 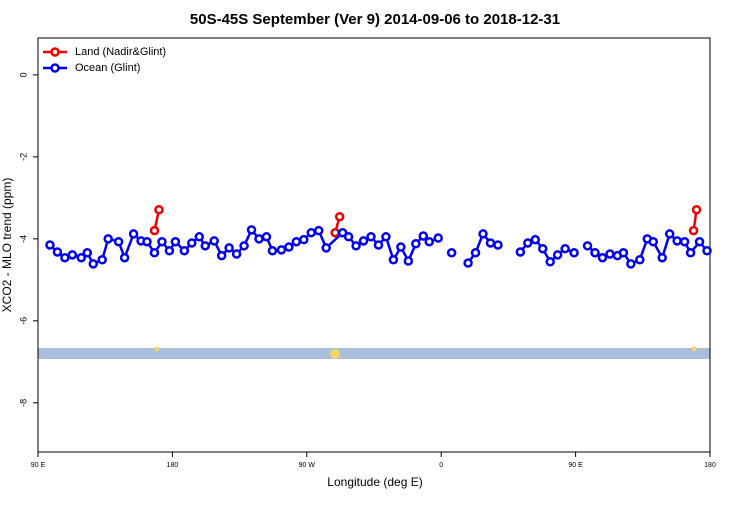 I want to click on mask-band, so click(x=374, y=353).